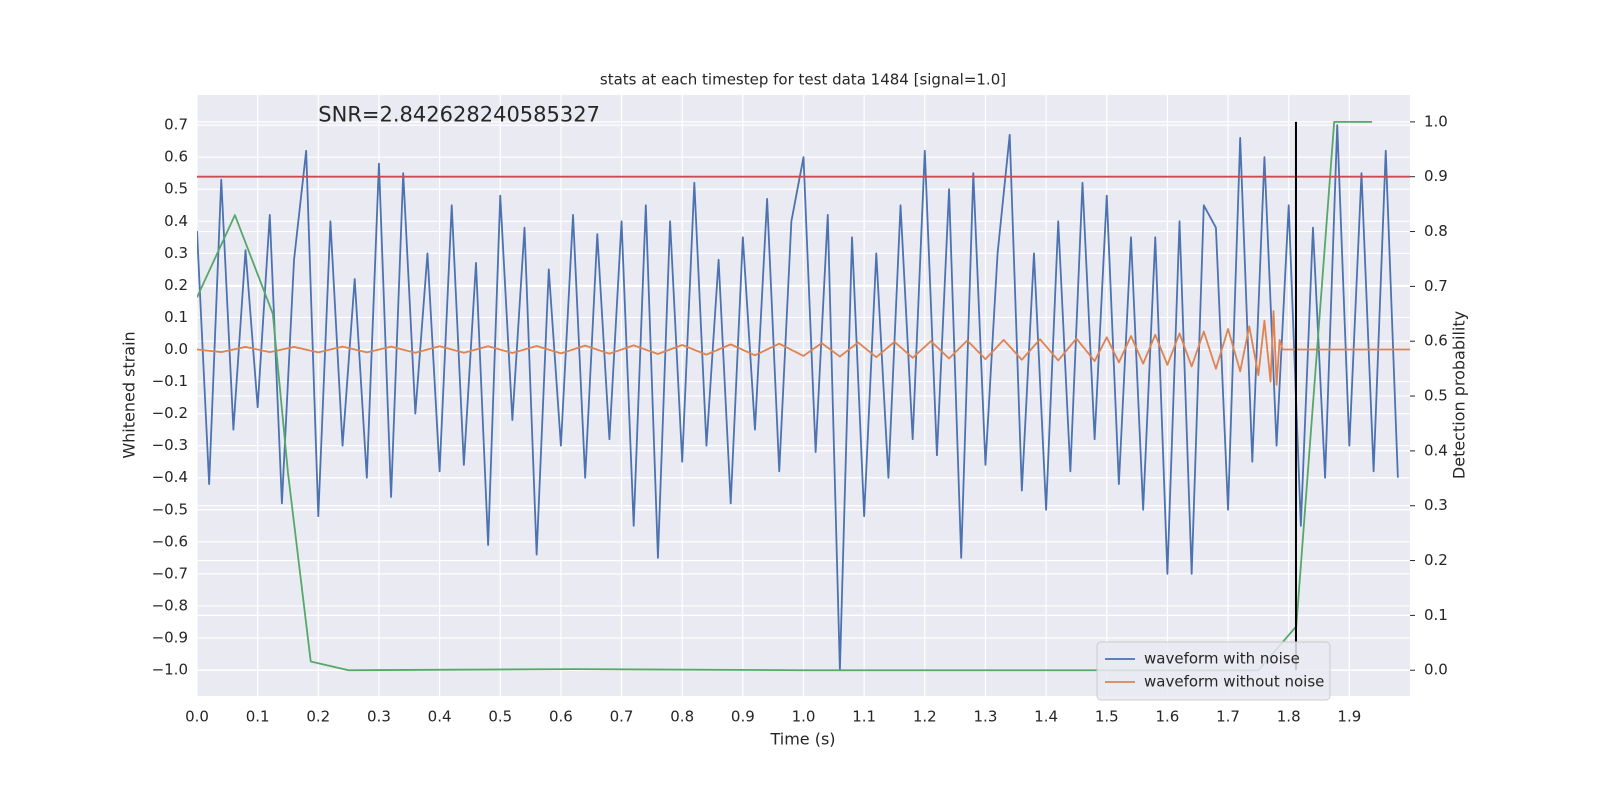  What do you see at coordinates (170, 541) in the screenshot?
I see `y-tick-label: −0.6` at bounding box center [170, 541].